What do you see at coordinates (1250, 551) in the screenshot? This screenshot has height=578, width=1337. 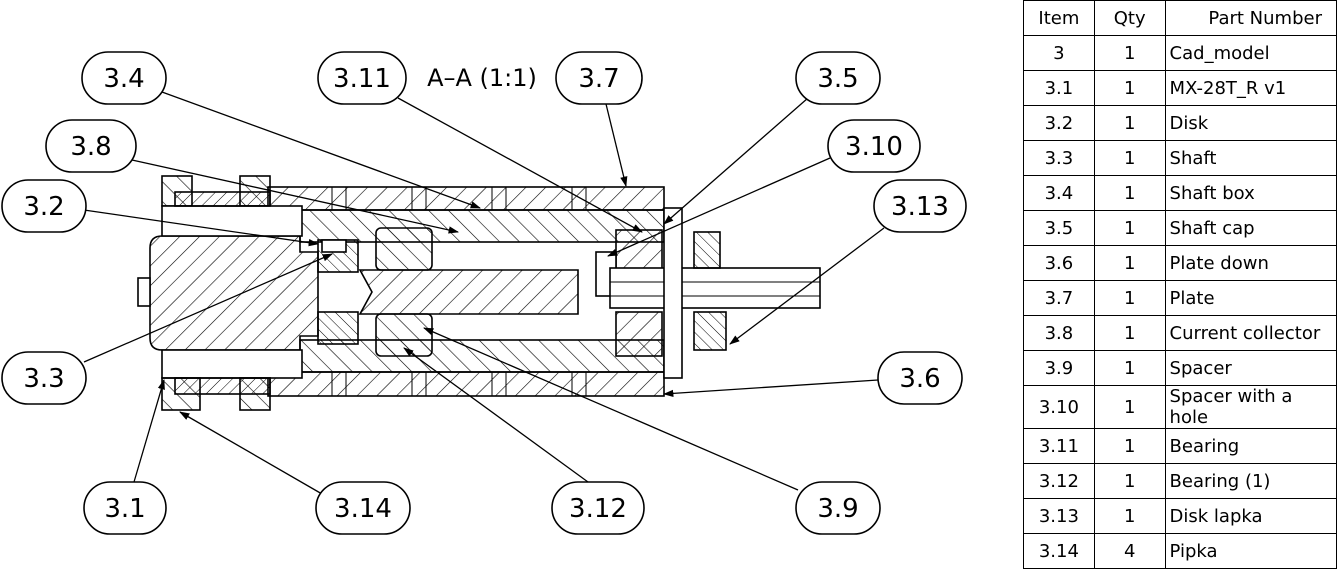 I see `bom-cell-part-number: Pipka` at bounding box center [1250, 551].